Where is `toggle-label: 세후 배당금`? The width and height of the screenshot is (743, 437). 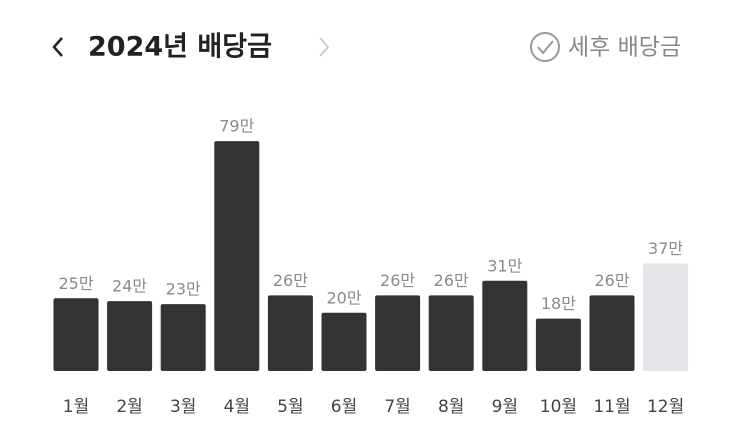 toggle-label: 세후 배당금 is located at coordinates (624, 48).